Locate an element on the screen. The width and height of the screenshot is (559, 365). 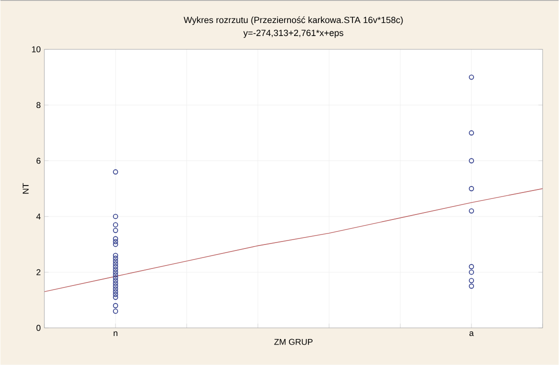
x-axis-title: ZM GRUP is located at coordinates (293, 341).